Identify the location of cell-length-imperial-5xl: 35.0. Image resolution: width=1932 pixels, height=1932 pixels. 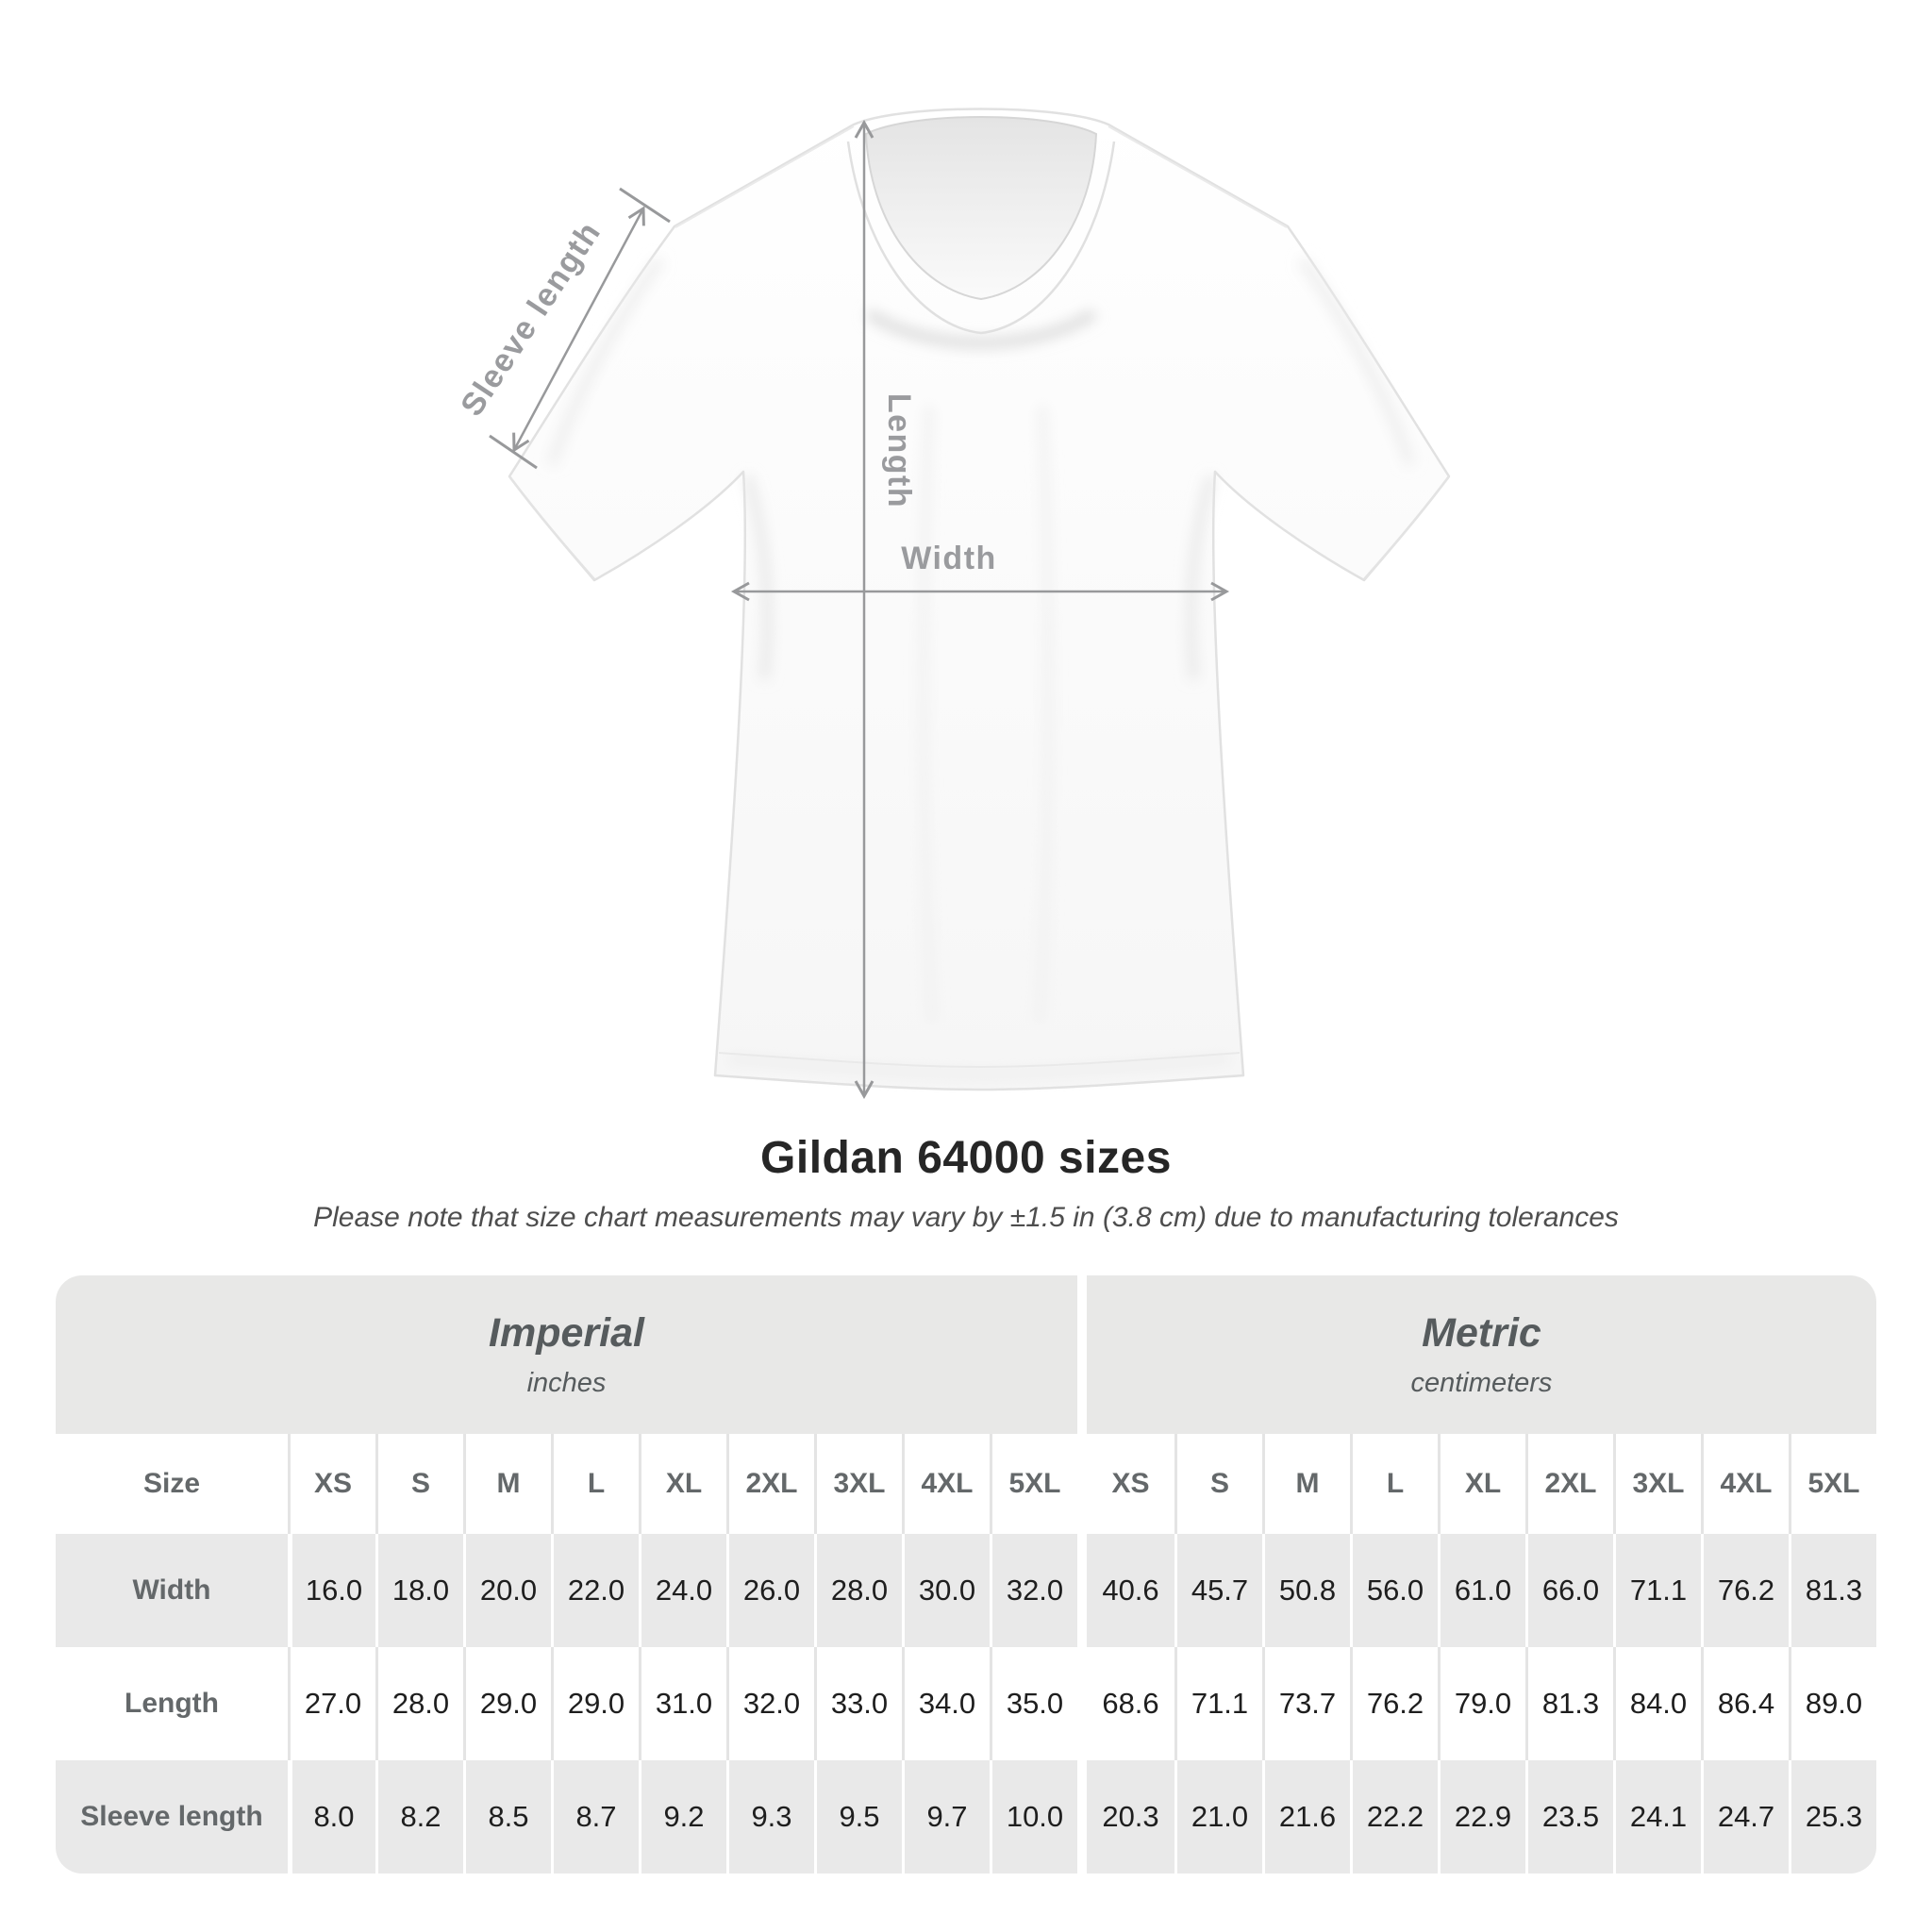
(1033, 1704).